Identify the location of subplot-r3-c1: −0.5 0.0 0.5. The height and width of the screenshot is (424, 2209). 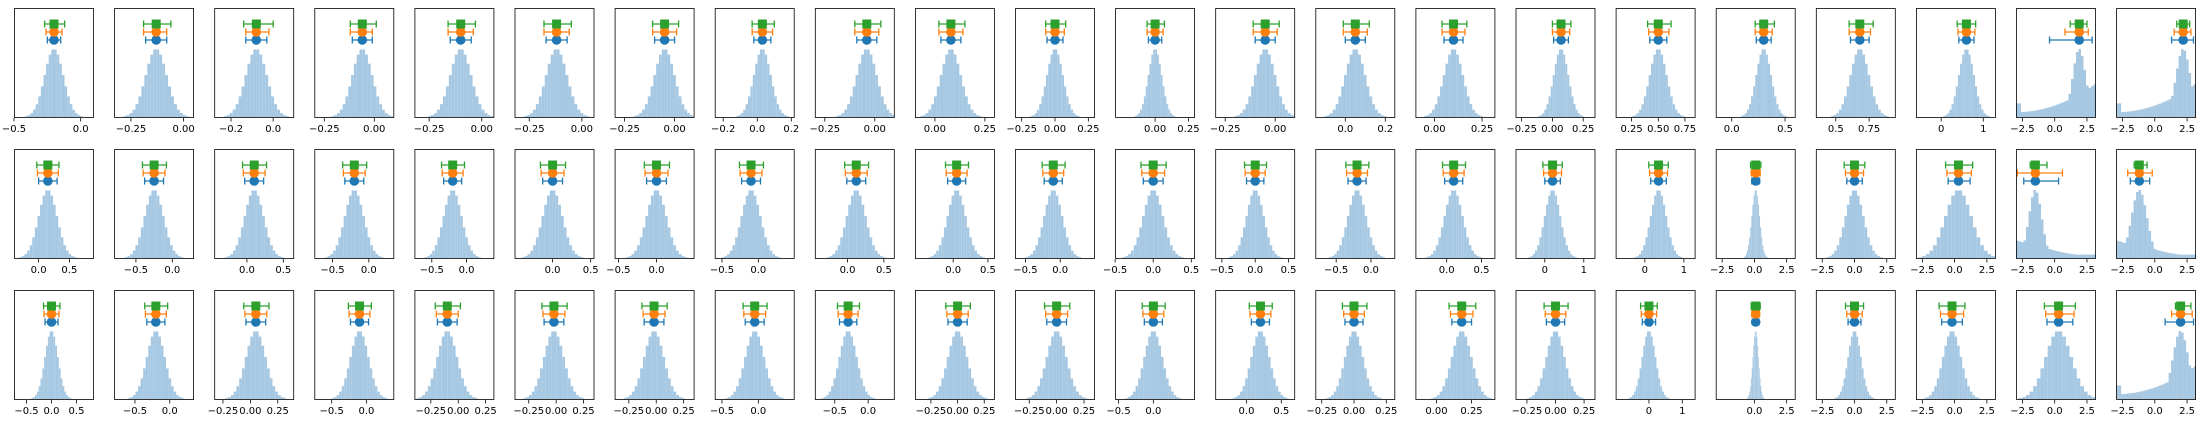
(54, 353).